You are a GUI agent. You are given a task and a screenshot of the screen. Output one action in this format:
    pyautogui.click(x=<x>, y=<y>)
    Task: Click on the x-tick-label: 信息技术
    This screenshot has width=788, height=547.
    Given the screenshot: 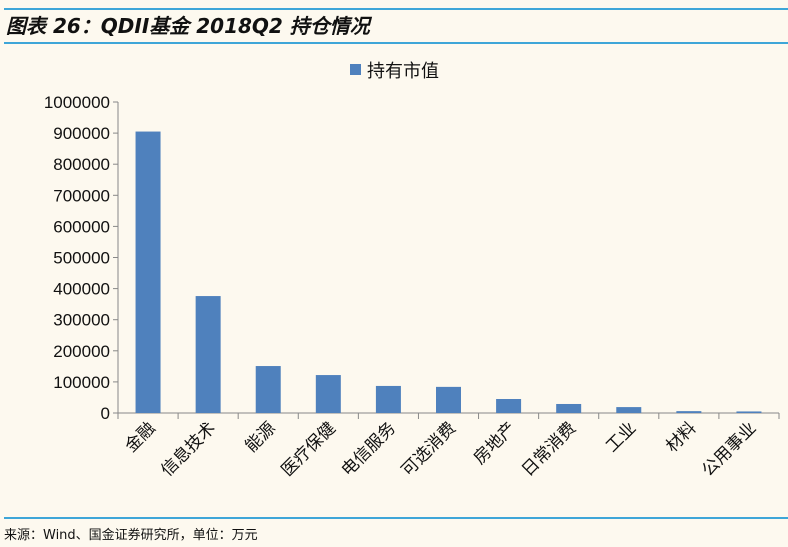 What is the action you would take?
    pyautogui.click(x=188, y=449)
    